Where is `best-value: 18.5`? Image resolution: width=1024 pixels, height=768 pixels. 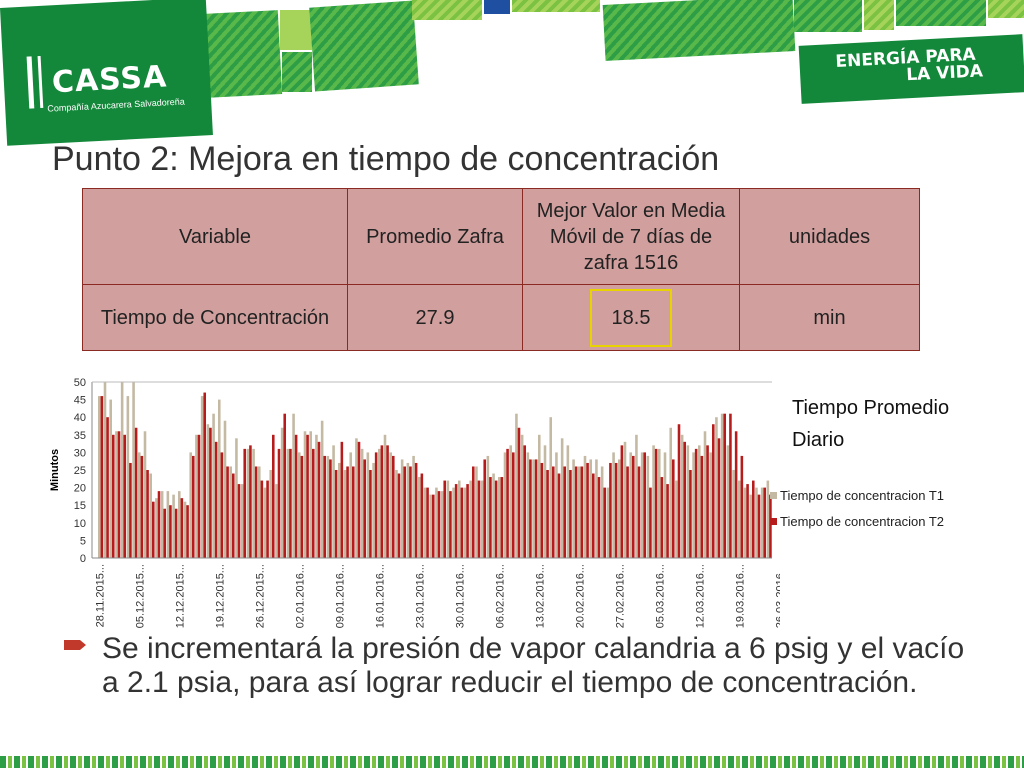 best-value: 18.5 is located at coordinates (631, 317).